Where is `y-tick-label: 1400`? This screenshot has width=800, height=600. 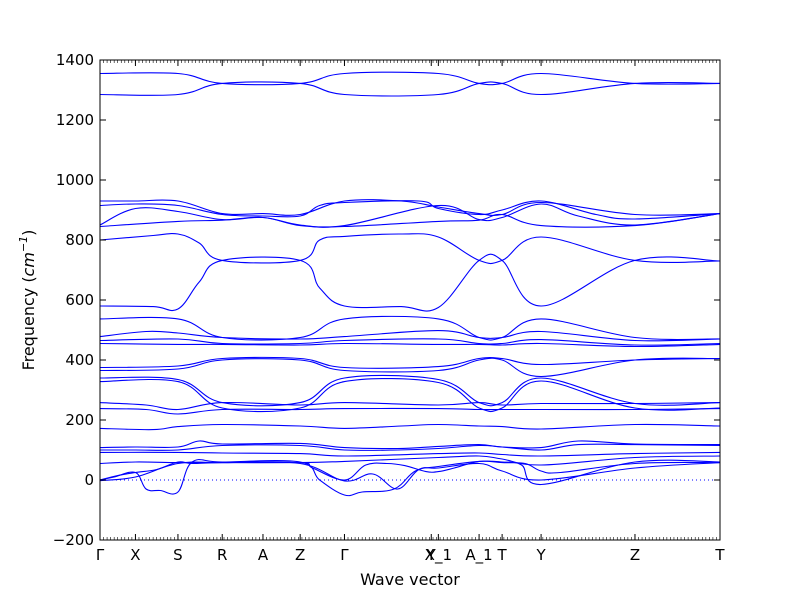 y-tick-label: 1400 is located at coordinates (75, 60).